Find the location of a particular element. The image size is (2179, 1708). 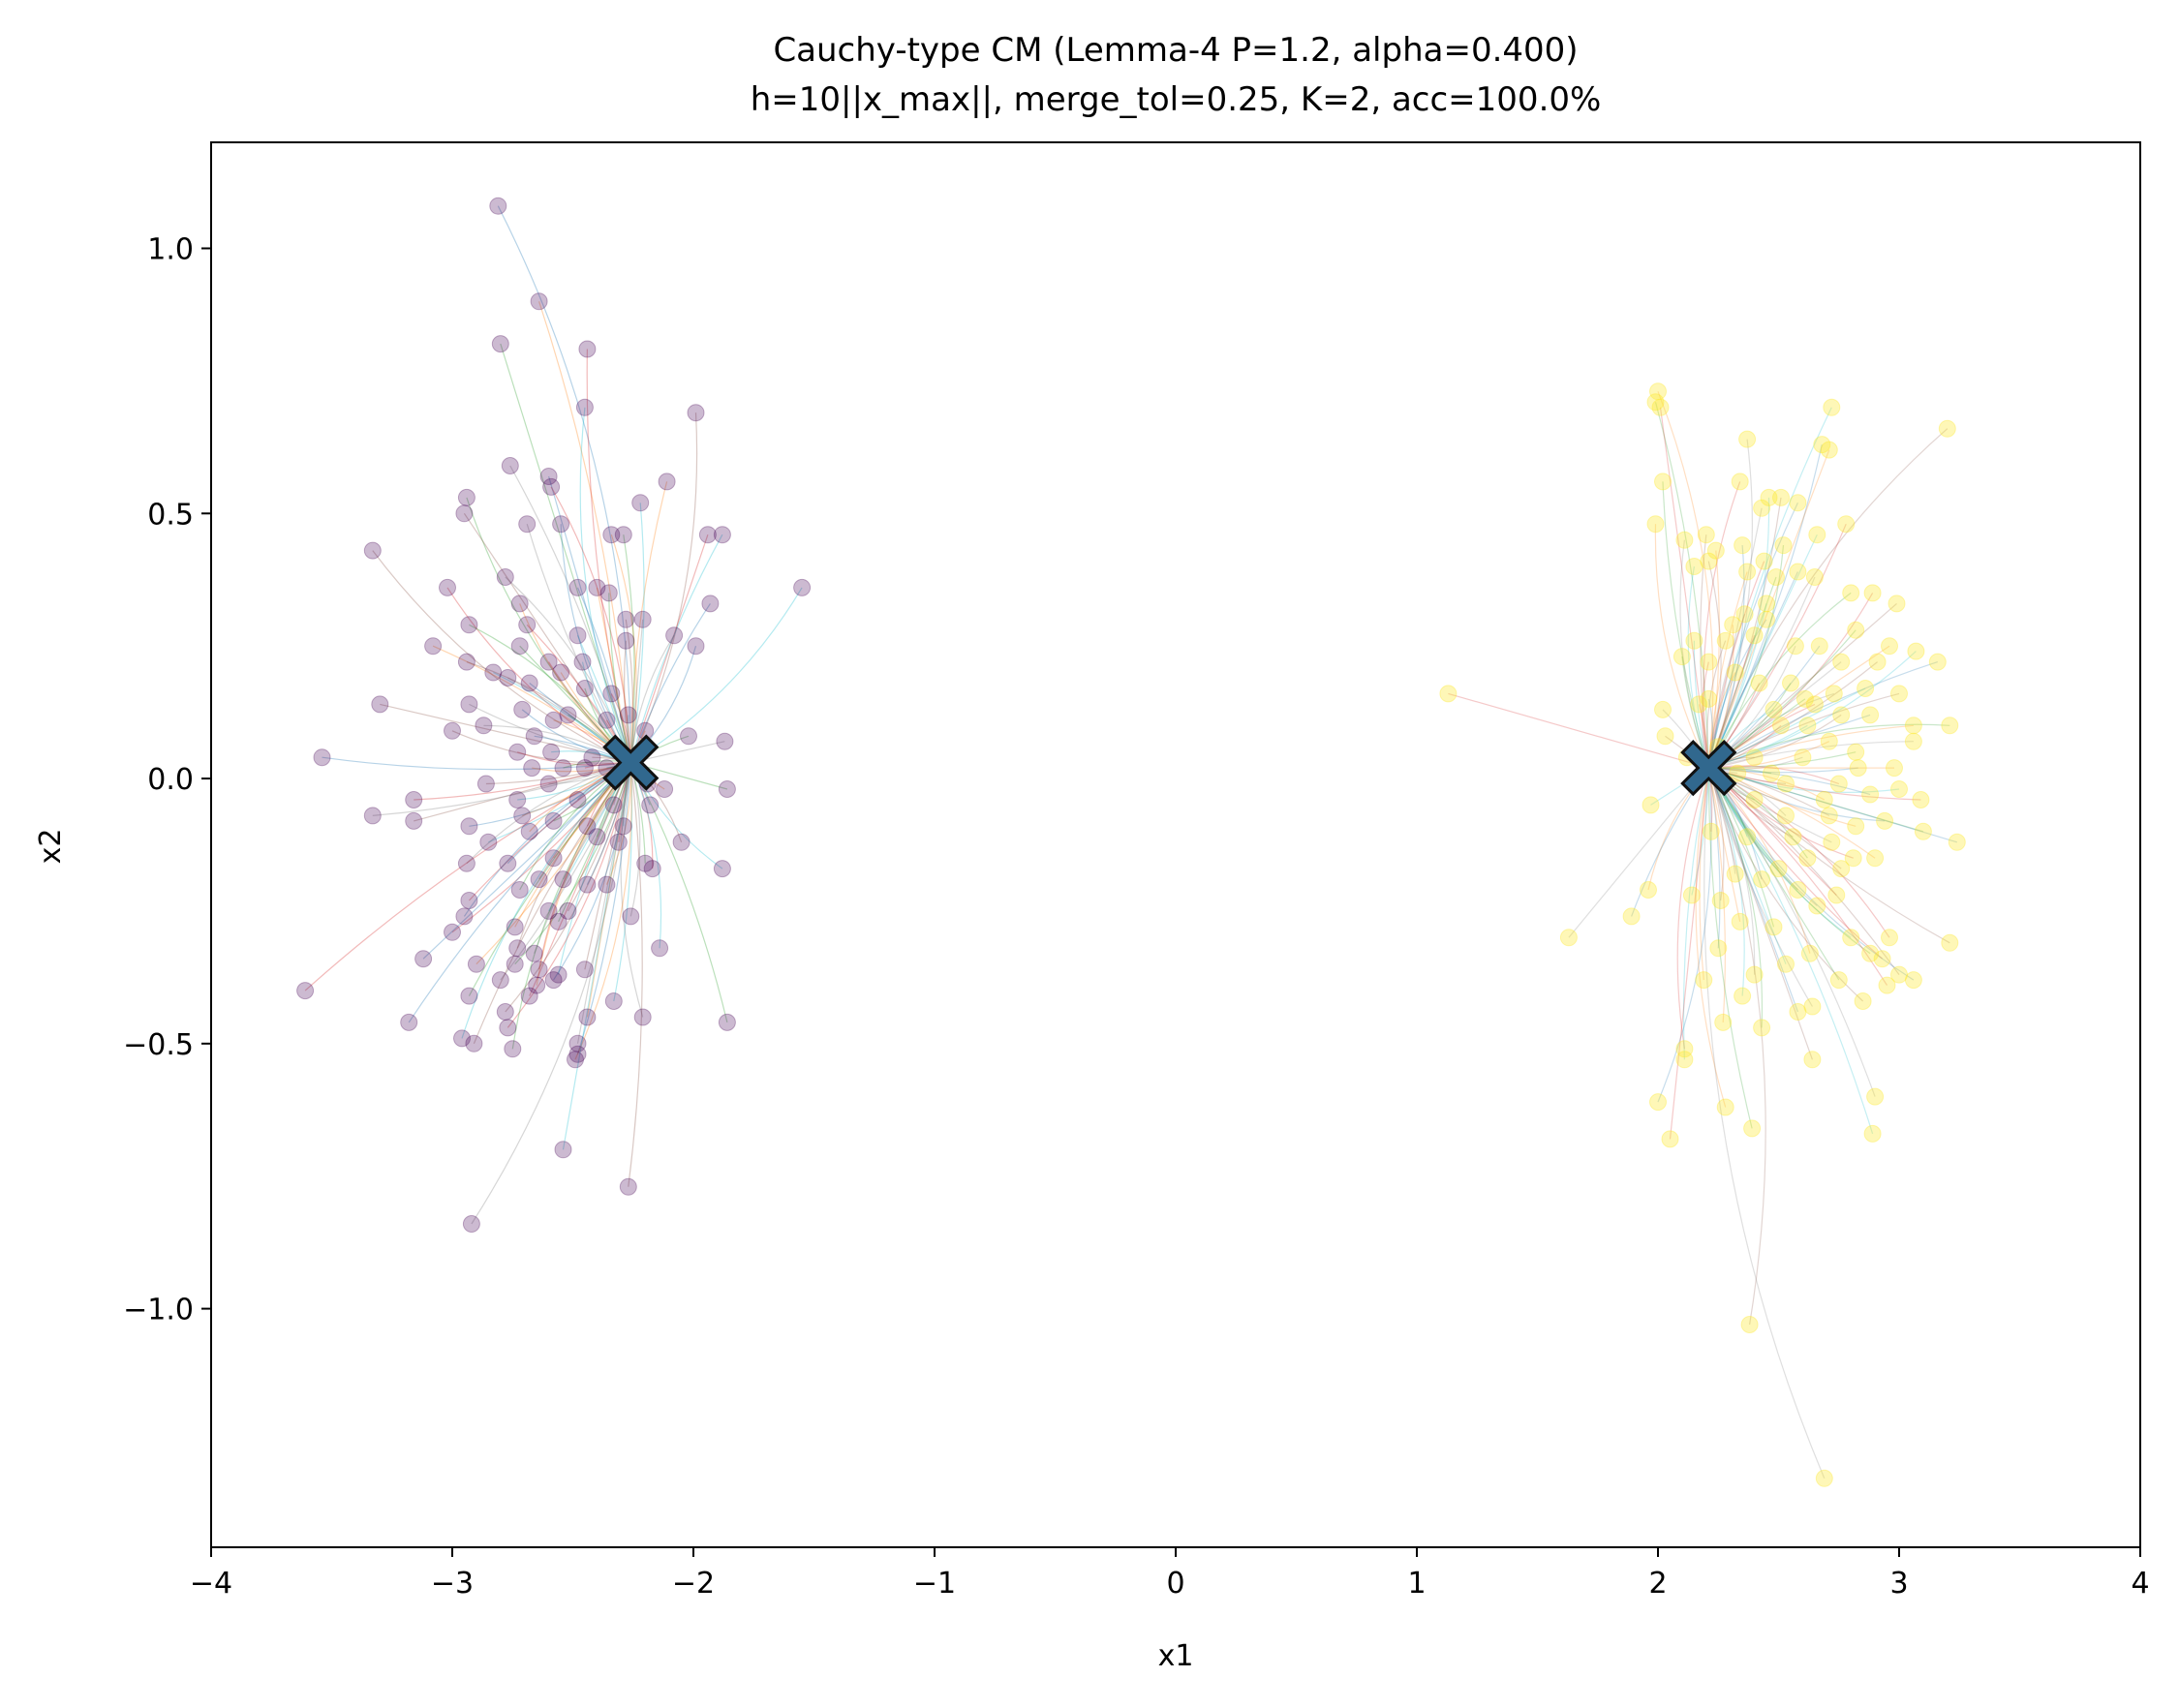

y-tick-label: 0.0 is located at coordinates (171, 780).